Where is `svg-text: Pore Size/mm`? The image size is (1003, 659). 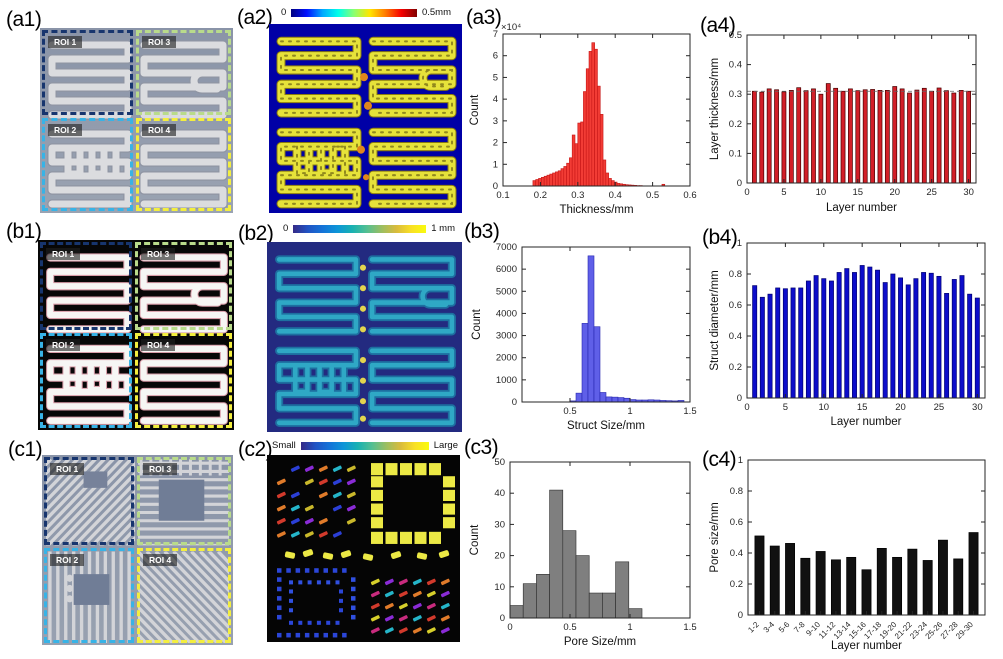 svg-text: Pore Size/mm is located at coordinates (600, 642).